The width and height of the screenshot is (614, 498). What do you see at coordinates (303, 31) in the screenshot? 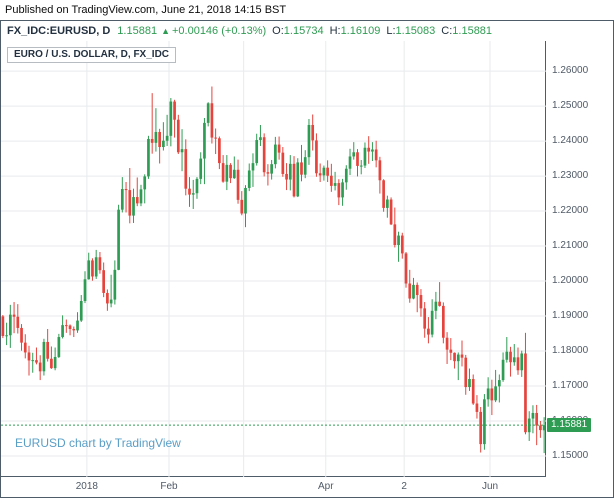
I see `open-value: 1.15734` at bounding box center [303, 31].